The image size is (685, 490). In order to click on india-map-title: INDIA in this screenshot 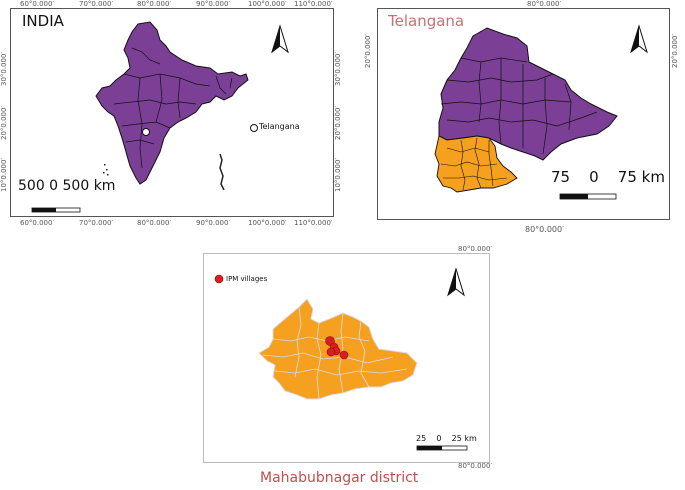, I will do `click(43, 21)`.